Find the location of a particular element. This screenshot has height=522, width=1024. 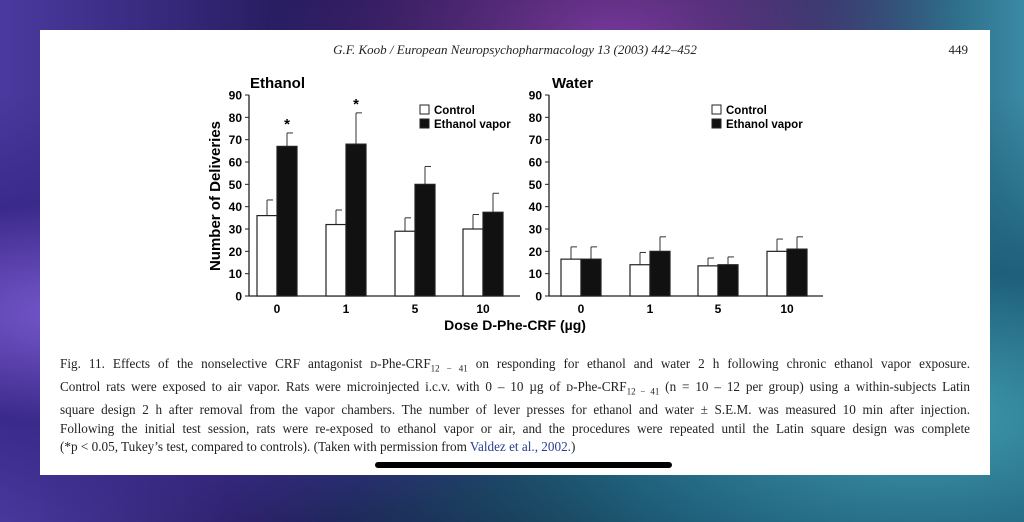

caption-text: ) is located at coordinates (573, 447).